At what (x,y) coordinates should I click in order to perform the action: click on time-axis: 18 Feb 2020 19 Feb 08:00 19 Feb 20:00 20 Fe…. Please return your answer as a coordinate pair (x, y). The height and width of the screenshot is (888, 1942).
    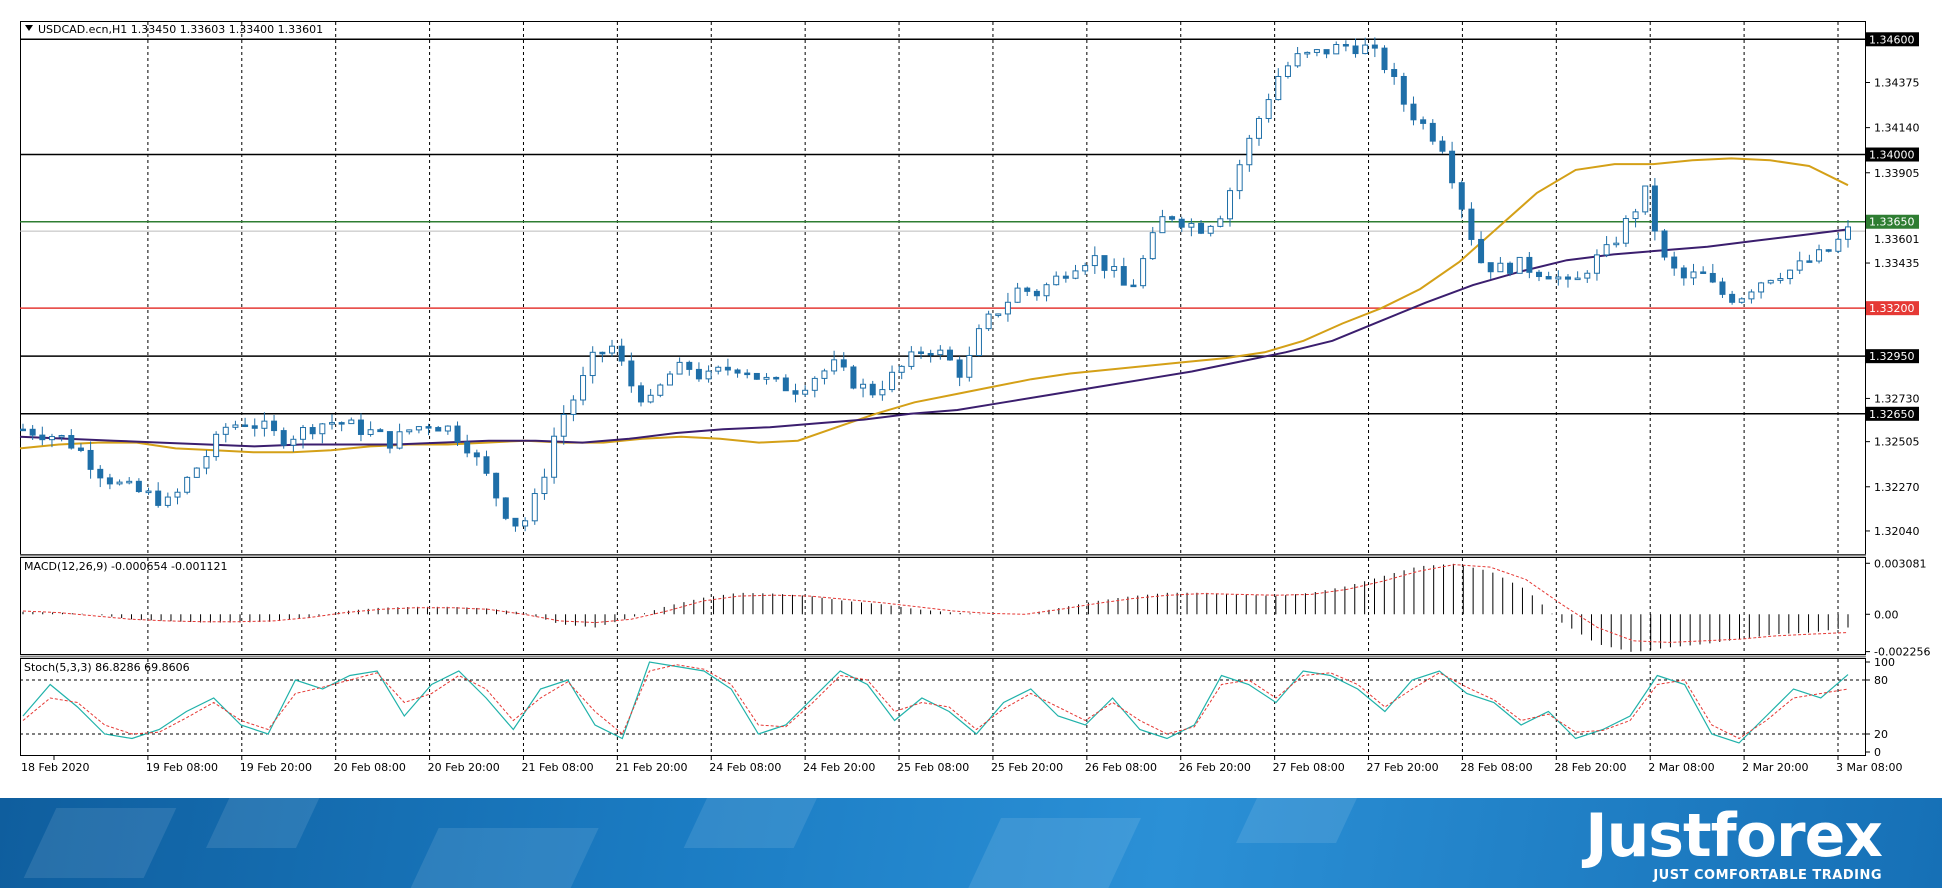
    Looking at the image, I should click on (961, 764).